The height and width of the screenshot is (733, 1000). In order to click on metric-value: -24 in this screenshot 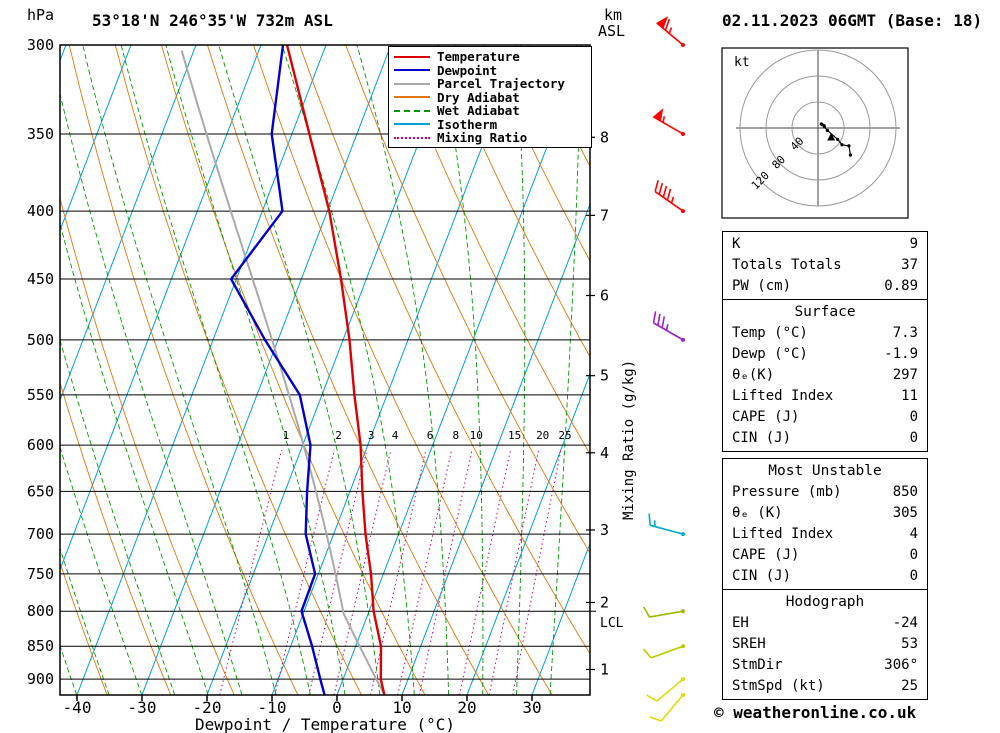, I will do `click(905, 623)`.